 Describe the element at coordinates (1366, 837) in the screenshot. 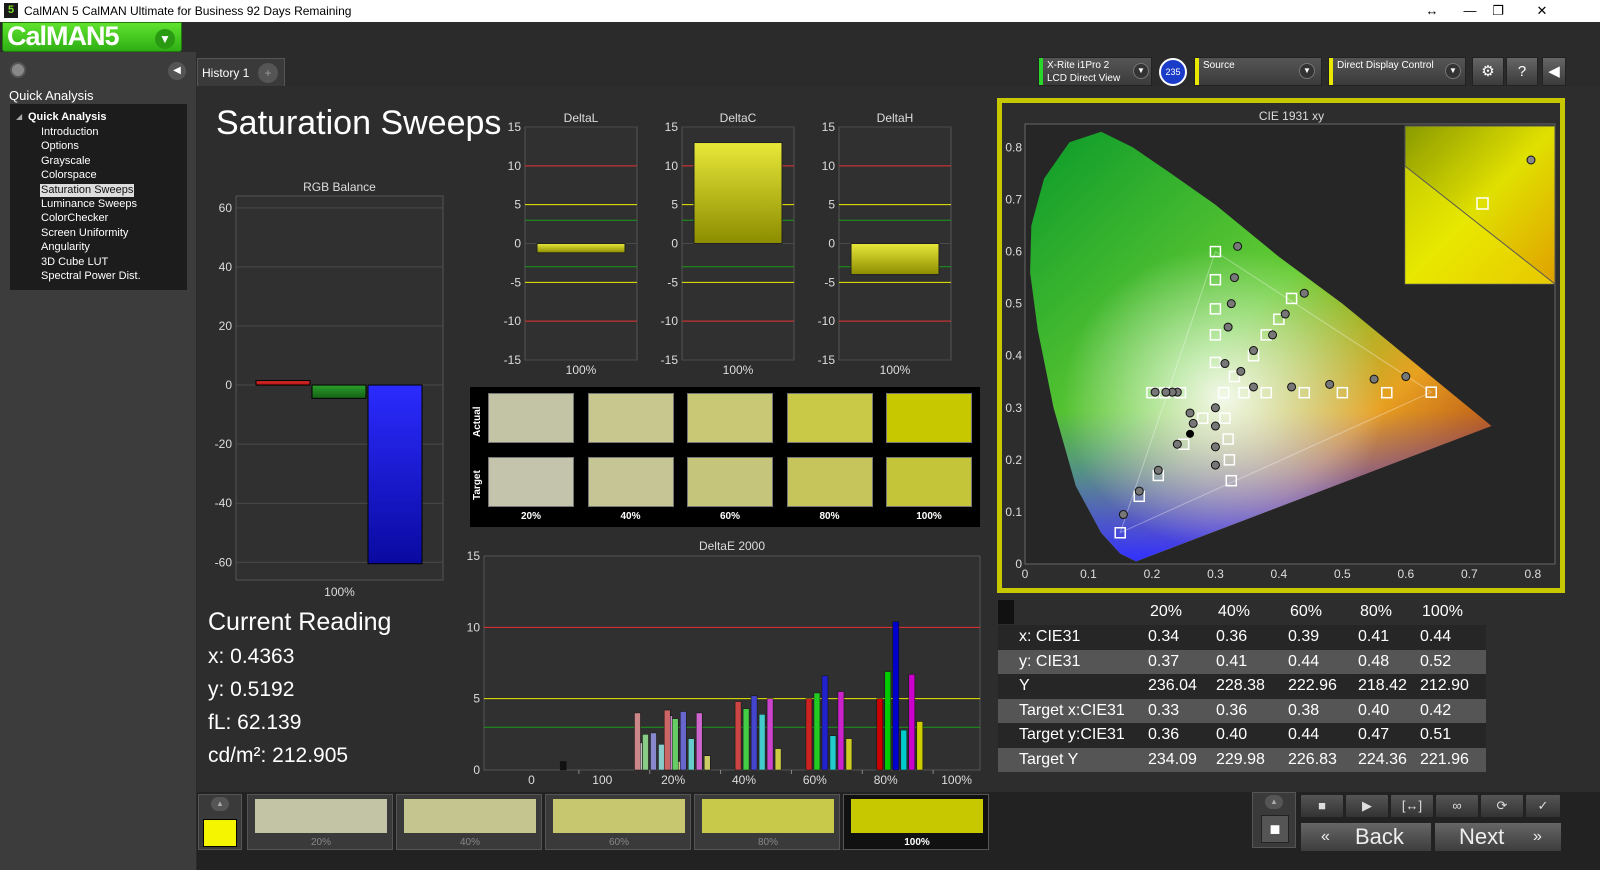

I see `back-button: « Back` at that location.